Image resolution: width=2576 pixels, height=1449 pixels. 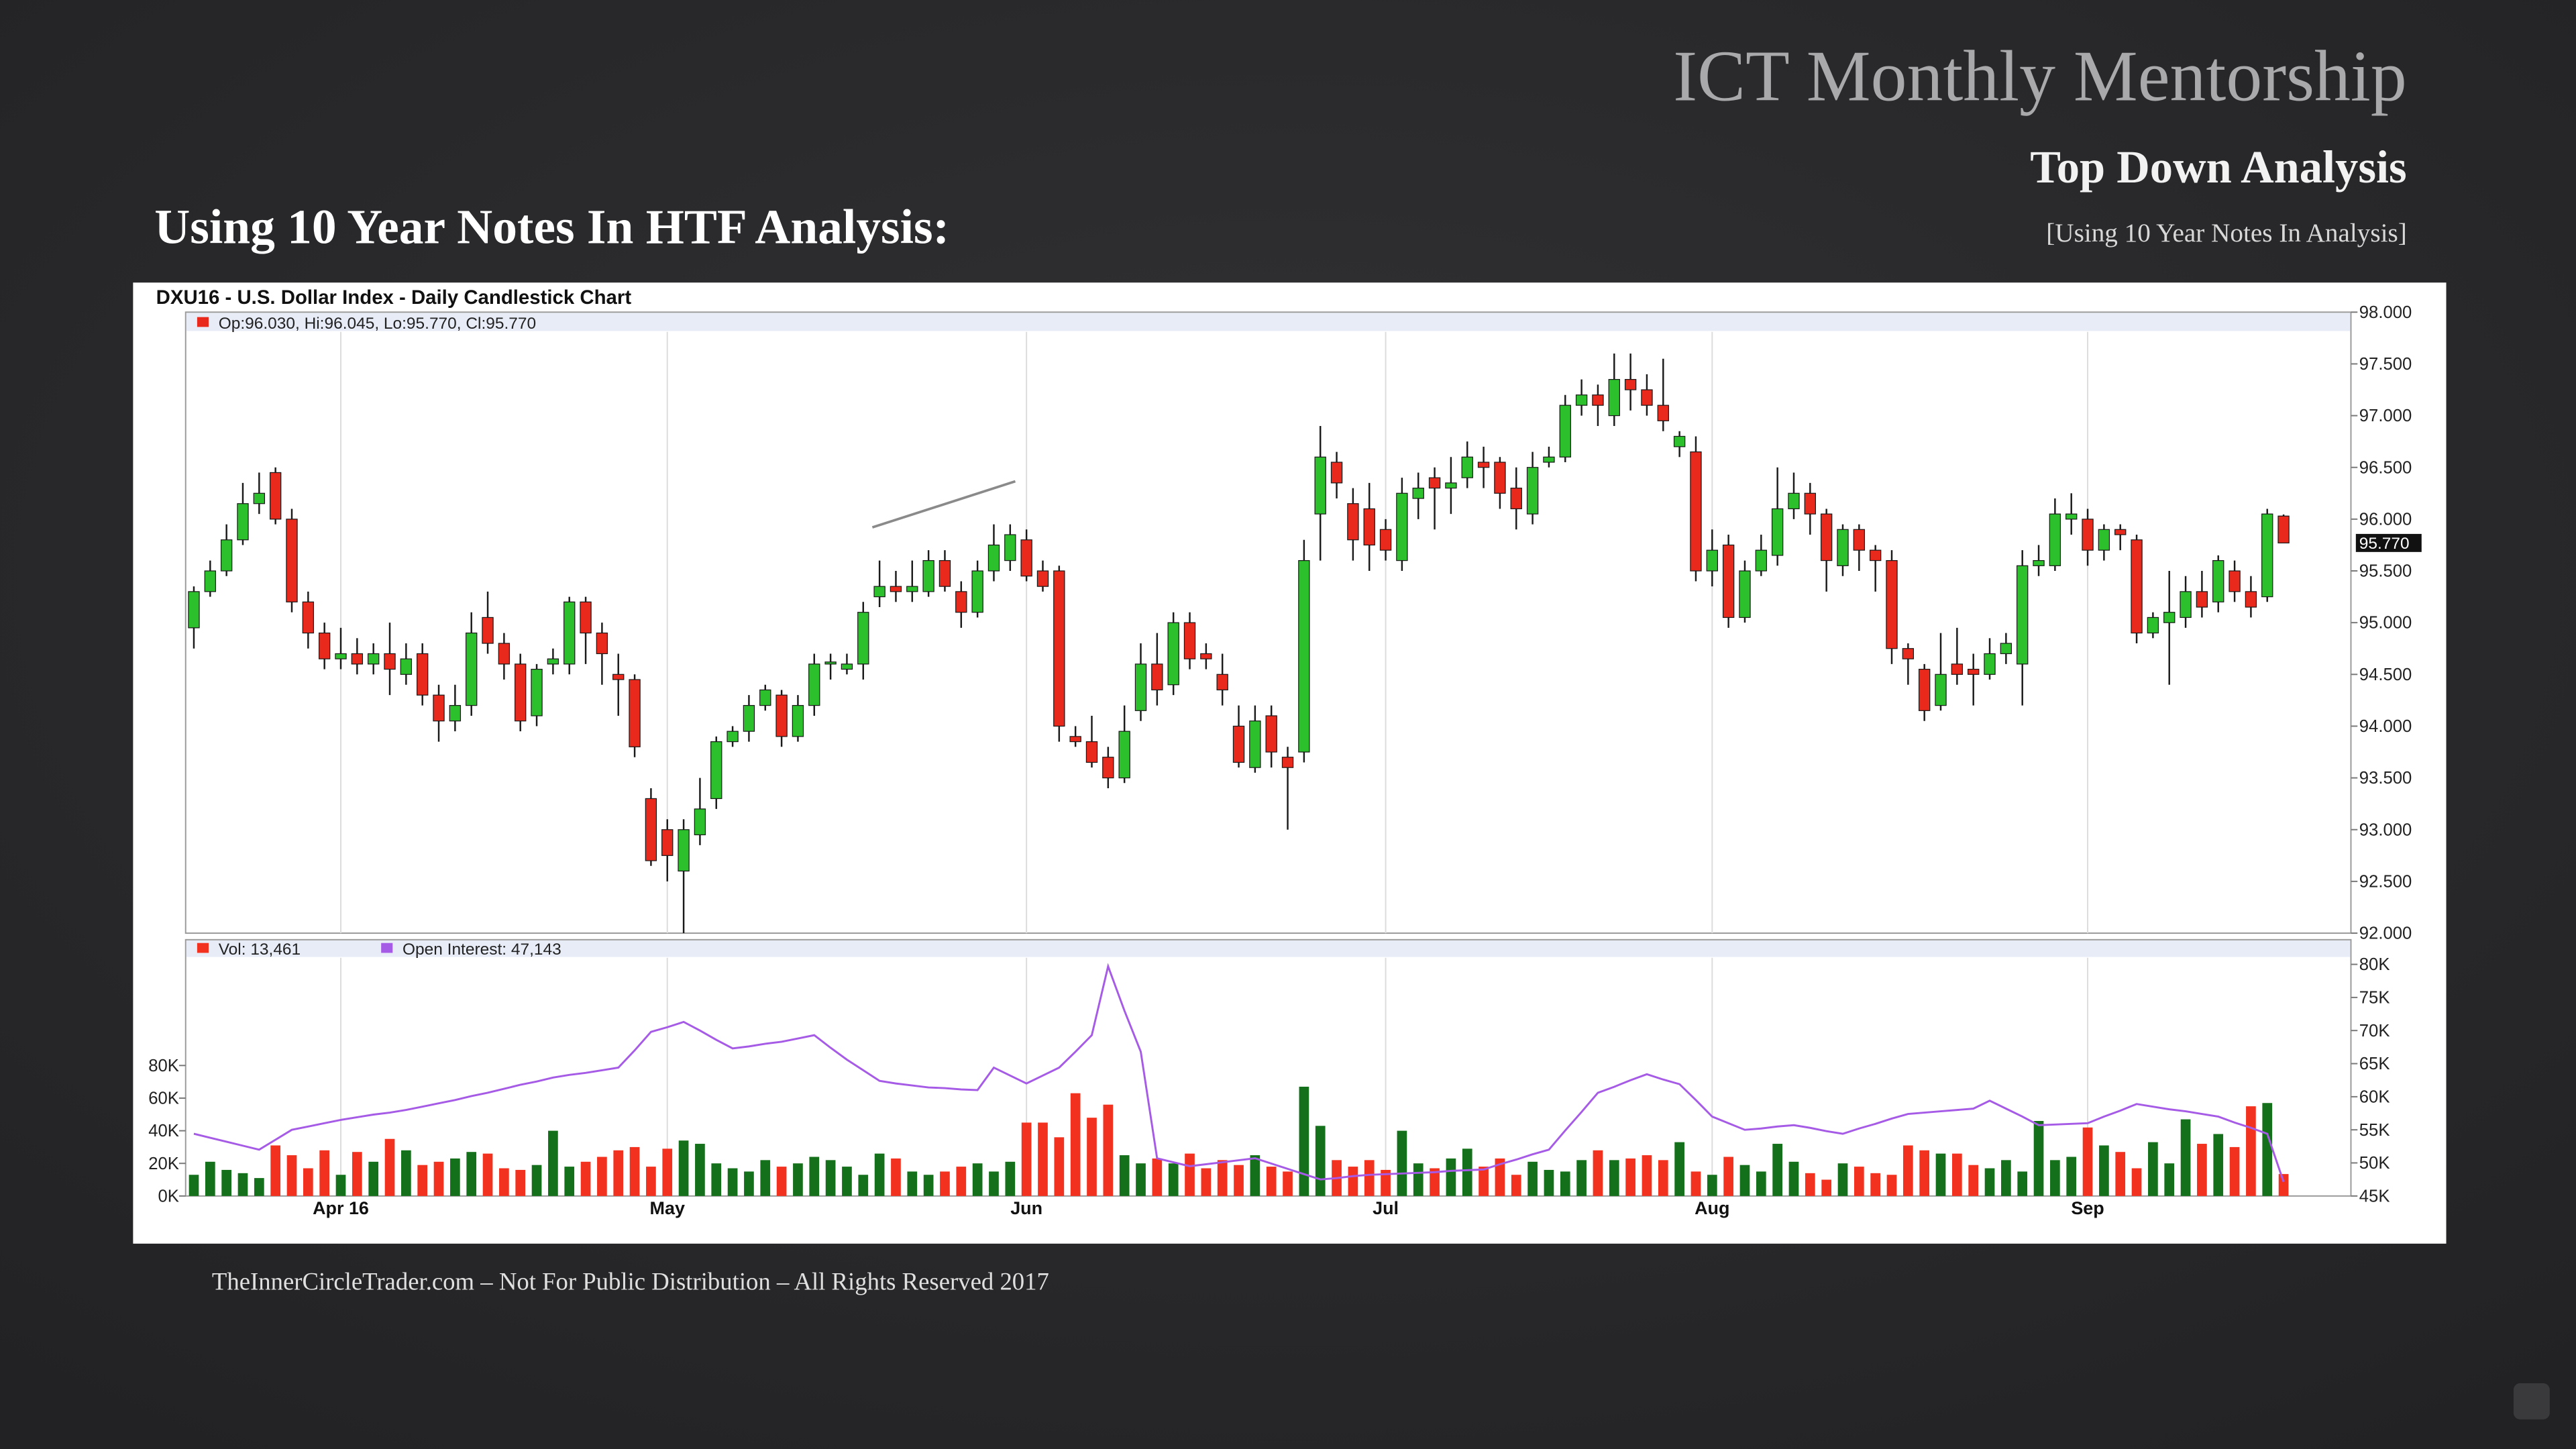 What do you see at coordinates (163, 1098) in the screenshot?
I see `volume-tick-label: 60K` at bounding box center [163, 1098].